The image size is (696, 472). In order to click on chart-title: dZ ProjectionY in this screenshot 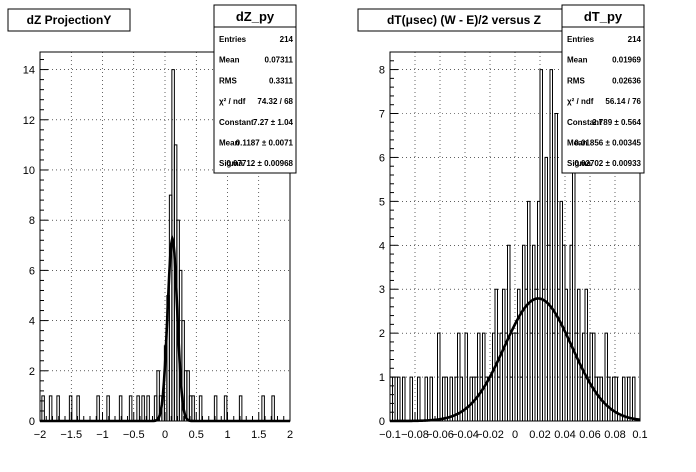, I will do `click(69, 20)`.